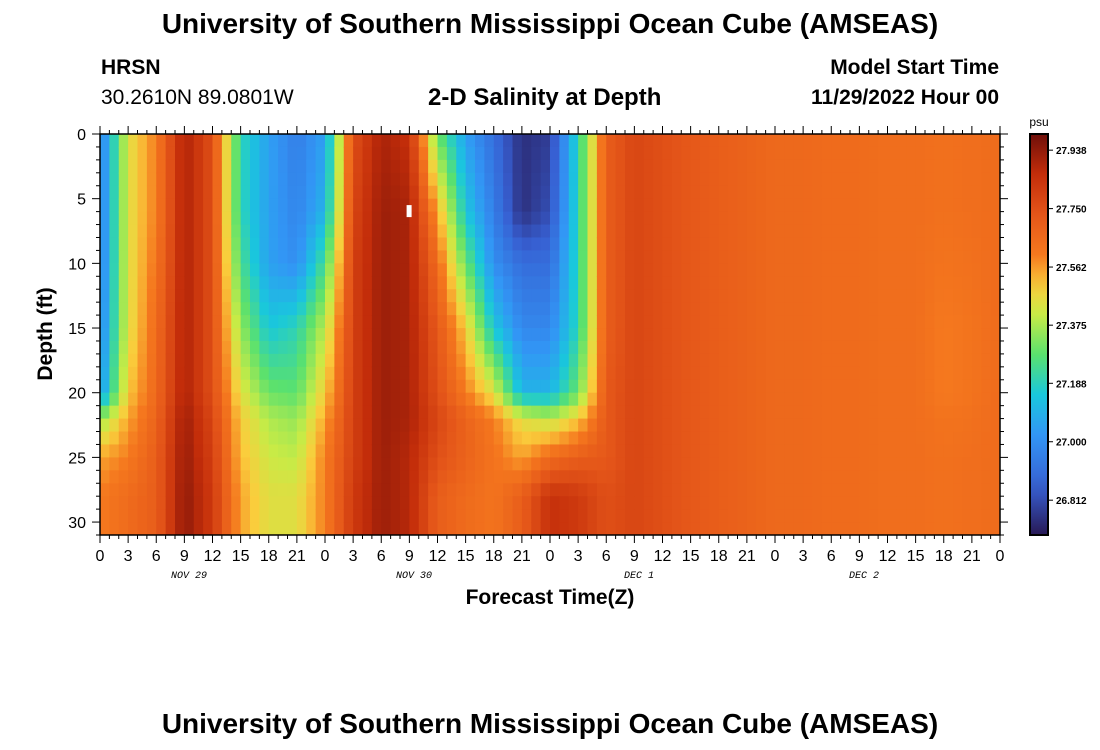 This screenshot has width=1100, height=750. What do you see at coordinates (1071, 210) in the screenshot?
I see `colorbar-tick-label: 27.750` at bounding box center [1071, 210].